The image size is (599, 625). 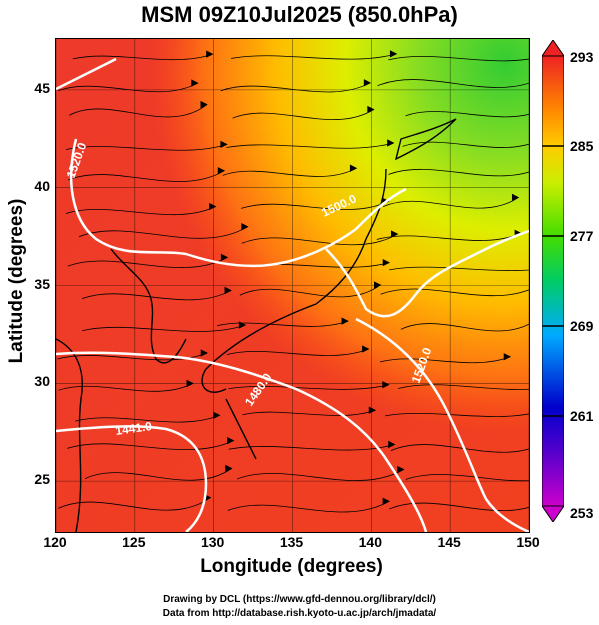 I want to click on colorbar-tick-label: 261, so click(x=582, y=416).